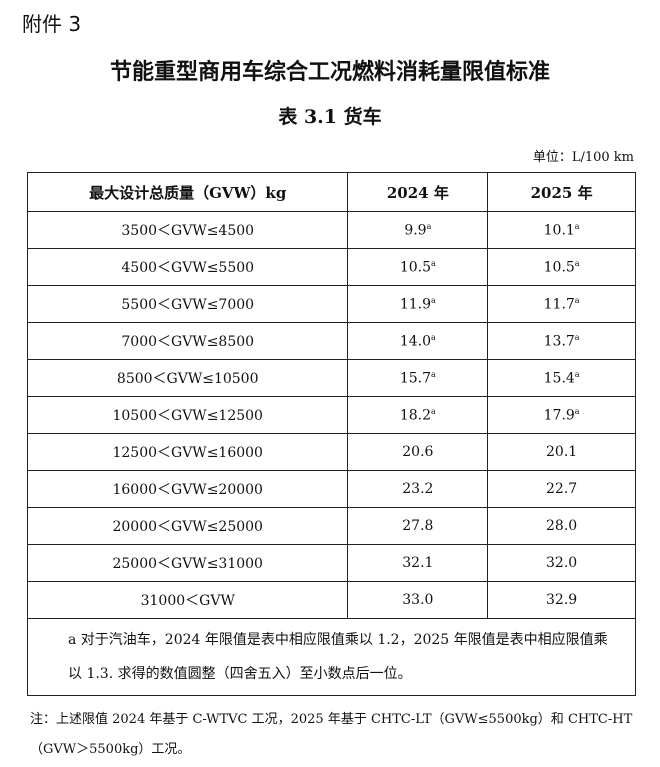 This screenshot has height=767, width=660. Describe the element at coordinates (187, 526) in the screenshot. I see `row-label: 20000＜GVW≤25000` at that location.